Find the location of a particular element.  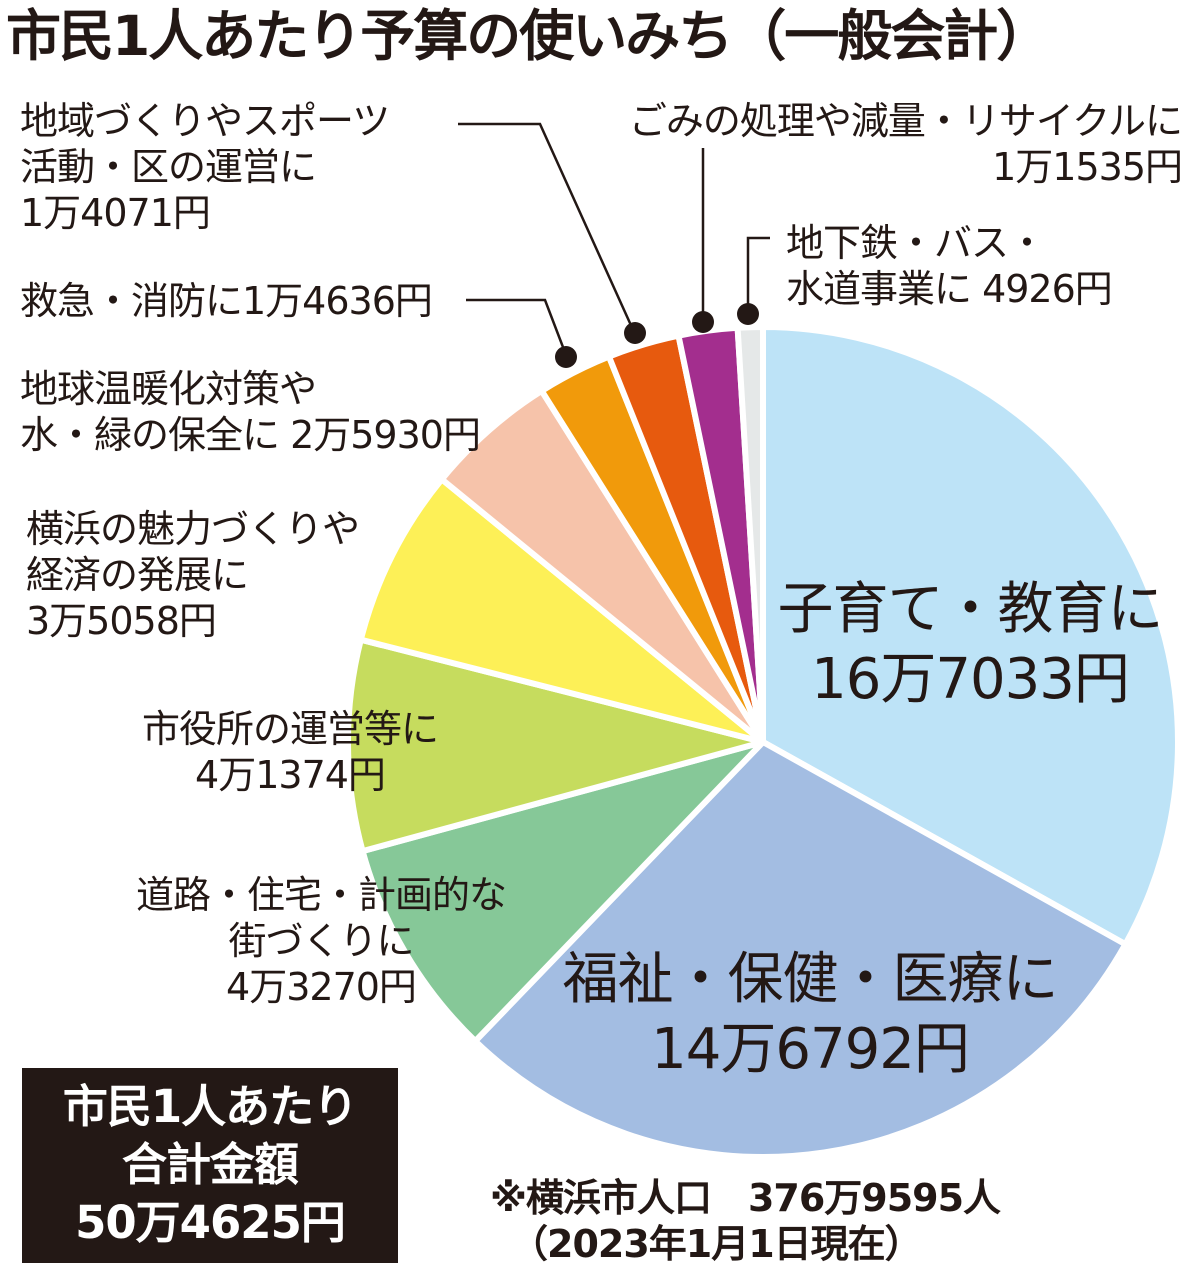

leader-lines is located at coordinates (614, 239).